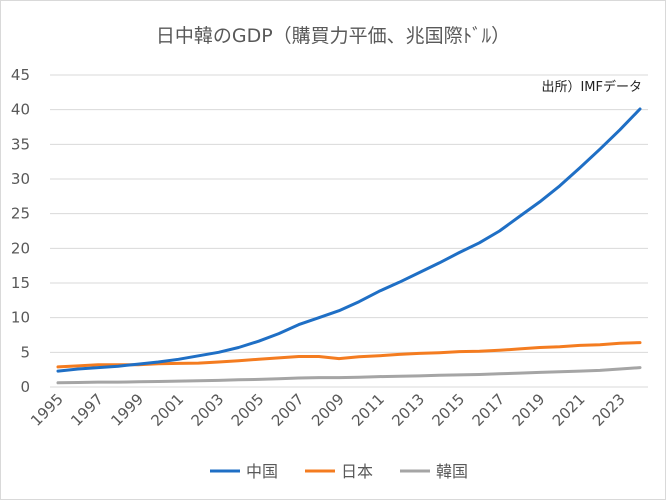 The width and height of the screenshot is (666, 500). Describe the element at coordinates (569, 410) in the screenshot. I see `x-tick-label: 2021` at that location.